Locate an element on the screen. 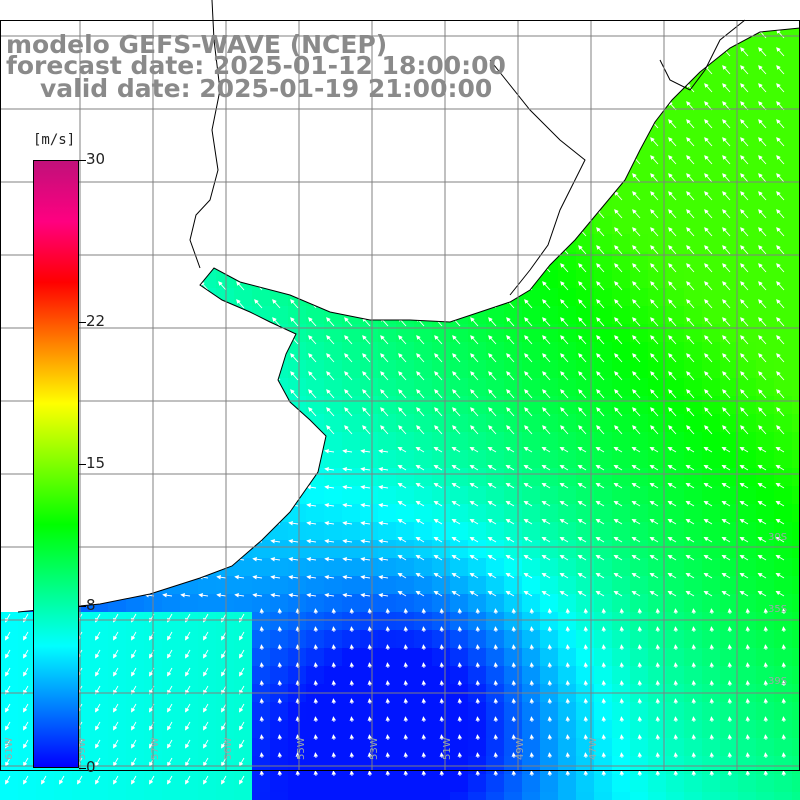 The height and width of the screenshot is (800, 800). lon-label: 53W is located at coordinates (374, 748).